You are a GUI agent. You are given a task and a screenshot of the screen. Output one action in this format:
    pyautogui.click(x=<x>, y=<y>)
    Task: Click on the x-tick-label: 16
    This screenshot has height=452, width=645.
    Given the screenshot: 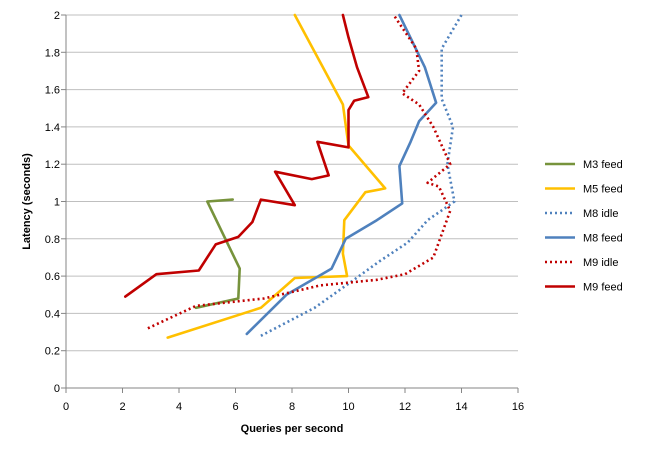 What is the action you would take?
    pyautogui.click(x=518, y=407)
    